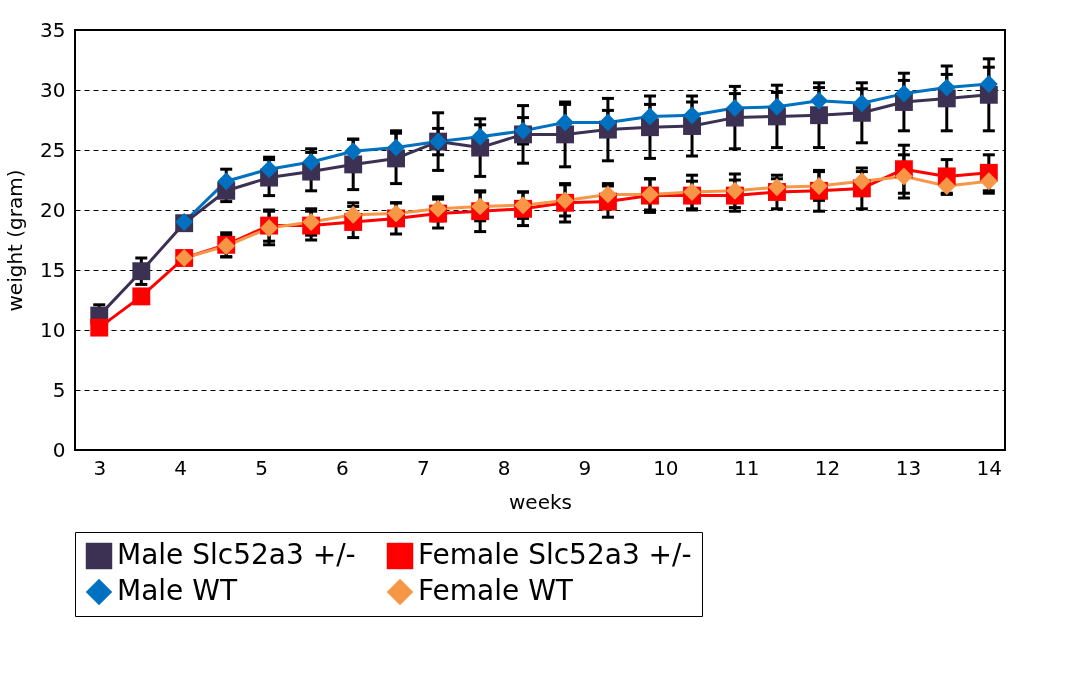  Describe the element at coordinates (261, 467) in the screenshot. I see `x-tick-label: 5` at that location.